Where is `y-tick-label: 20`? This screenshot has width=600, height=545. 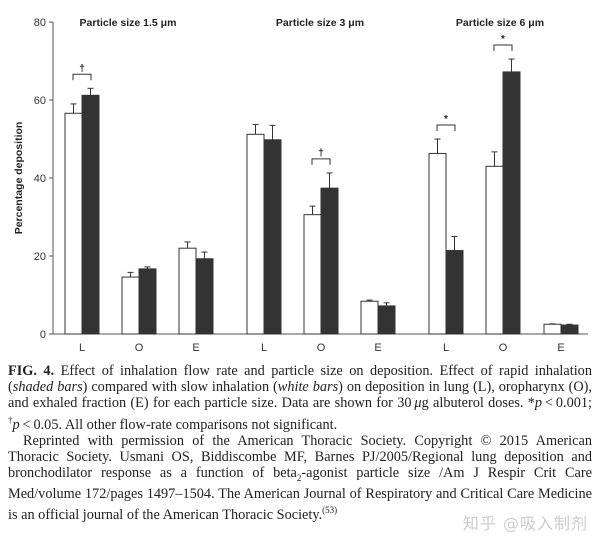 y-tick-label: 20 is located at coordinates (40, 257).